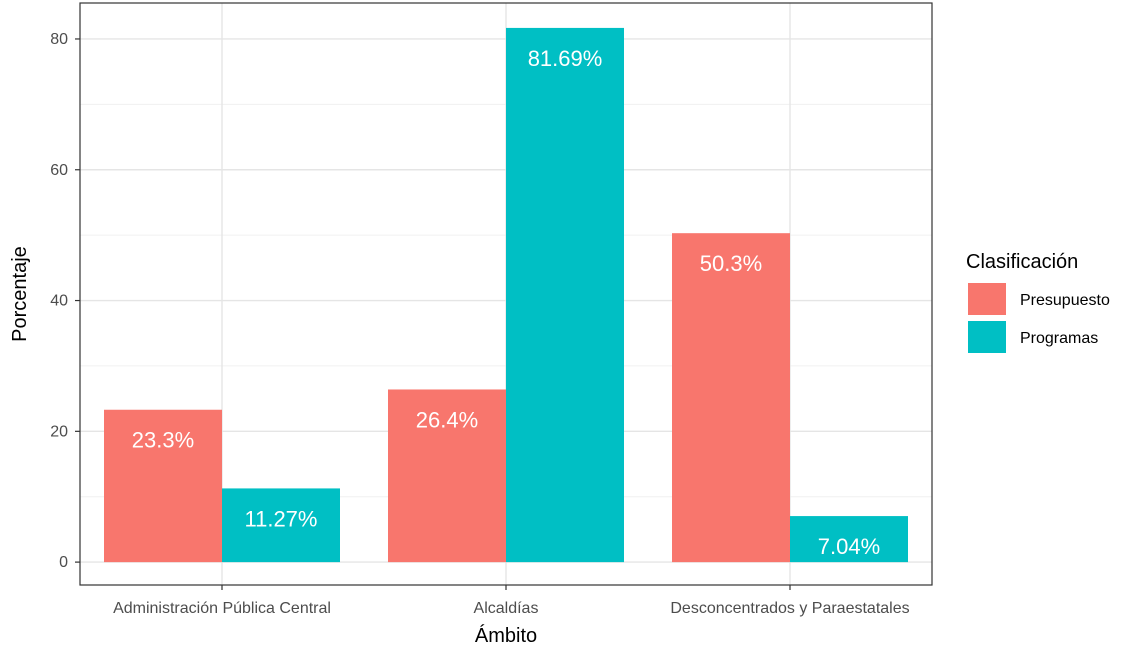 This screenshot has width=1146, height=649. What do you see at coordinates (59, 431) in the screenshot?
I see `y-tick-label: 20` at bounding box center [59, 431].